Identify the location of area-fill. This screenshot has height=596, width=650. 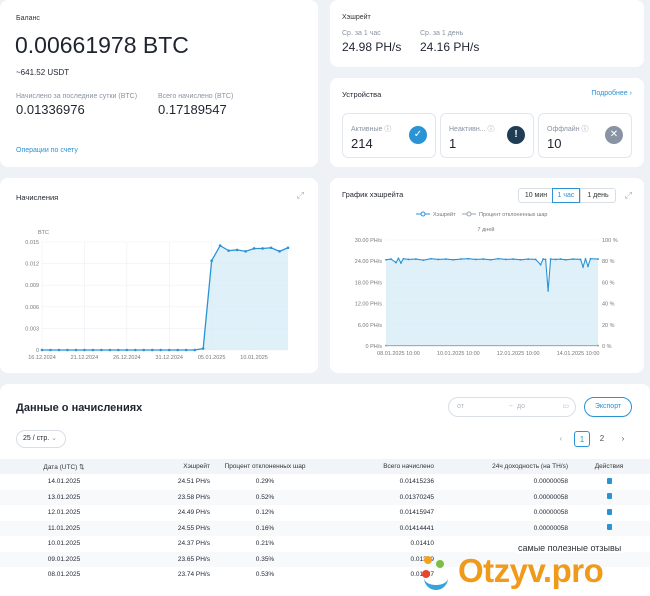
(492, 302).